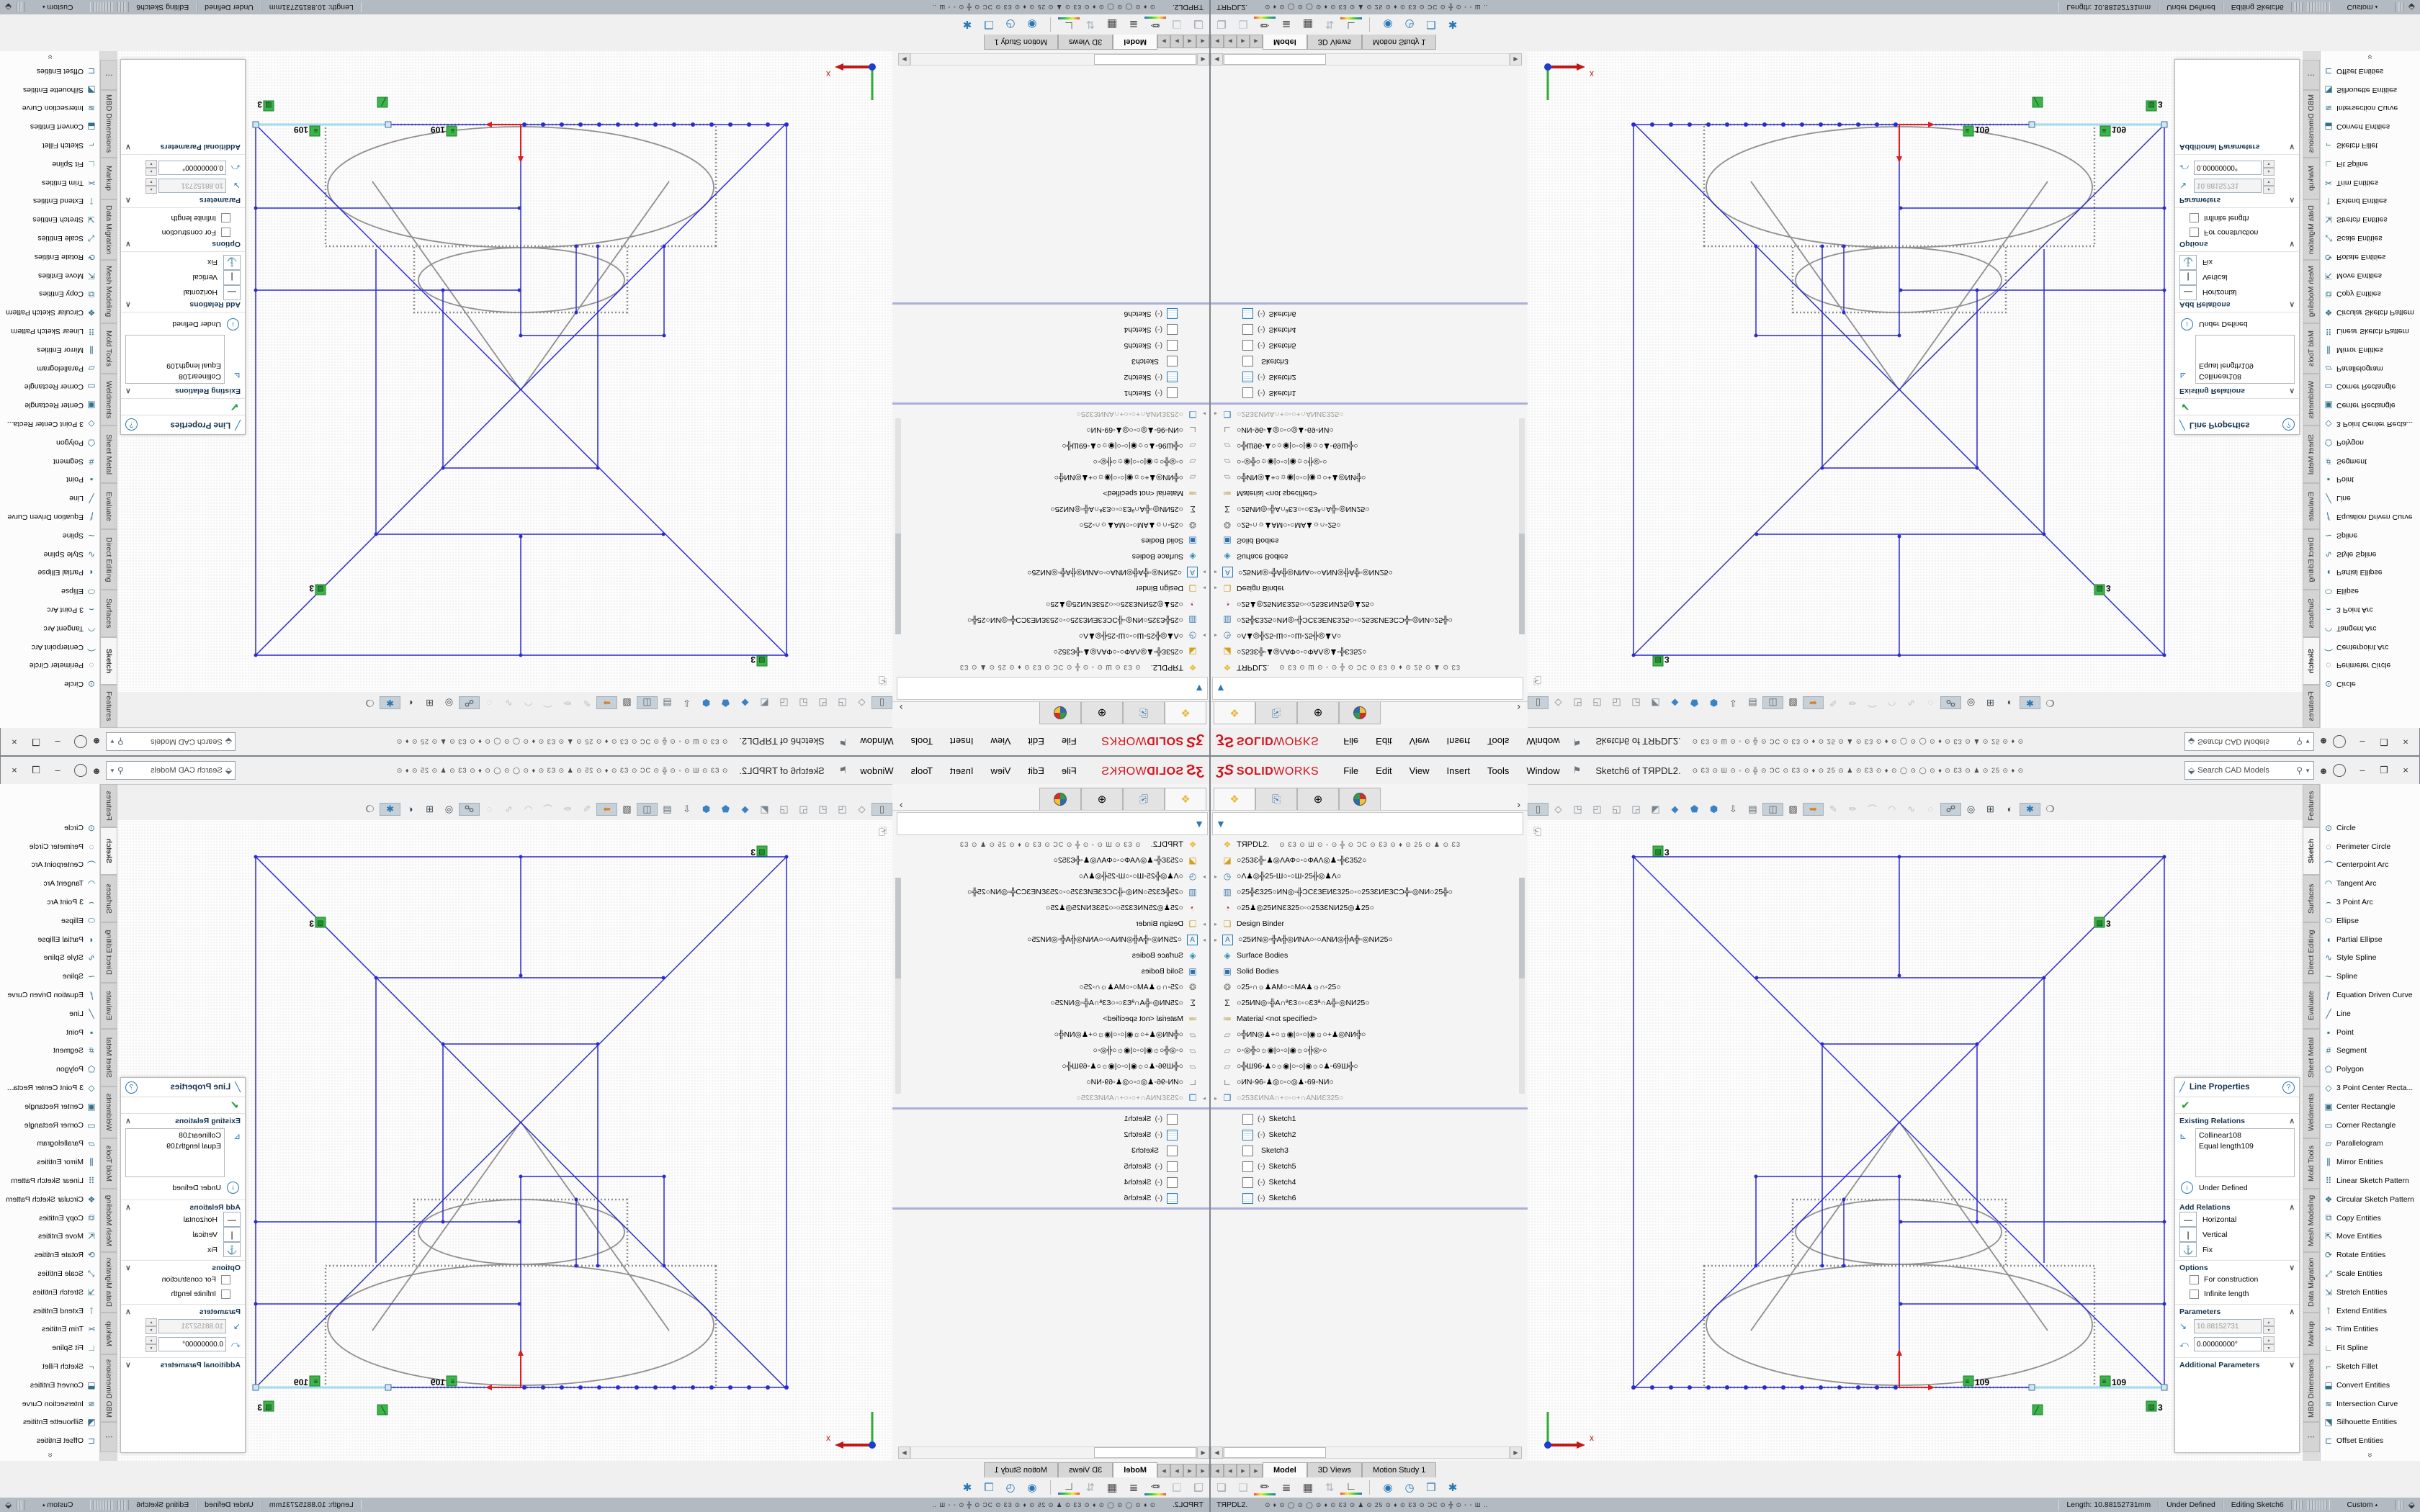  I want to click on view-toolbar-icon-15: ✎, so click(1833, 808).